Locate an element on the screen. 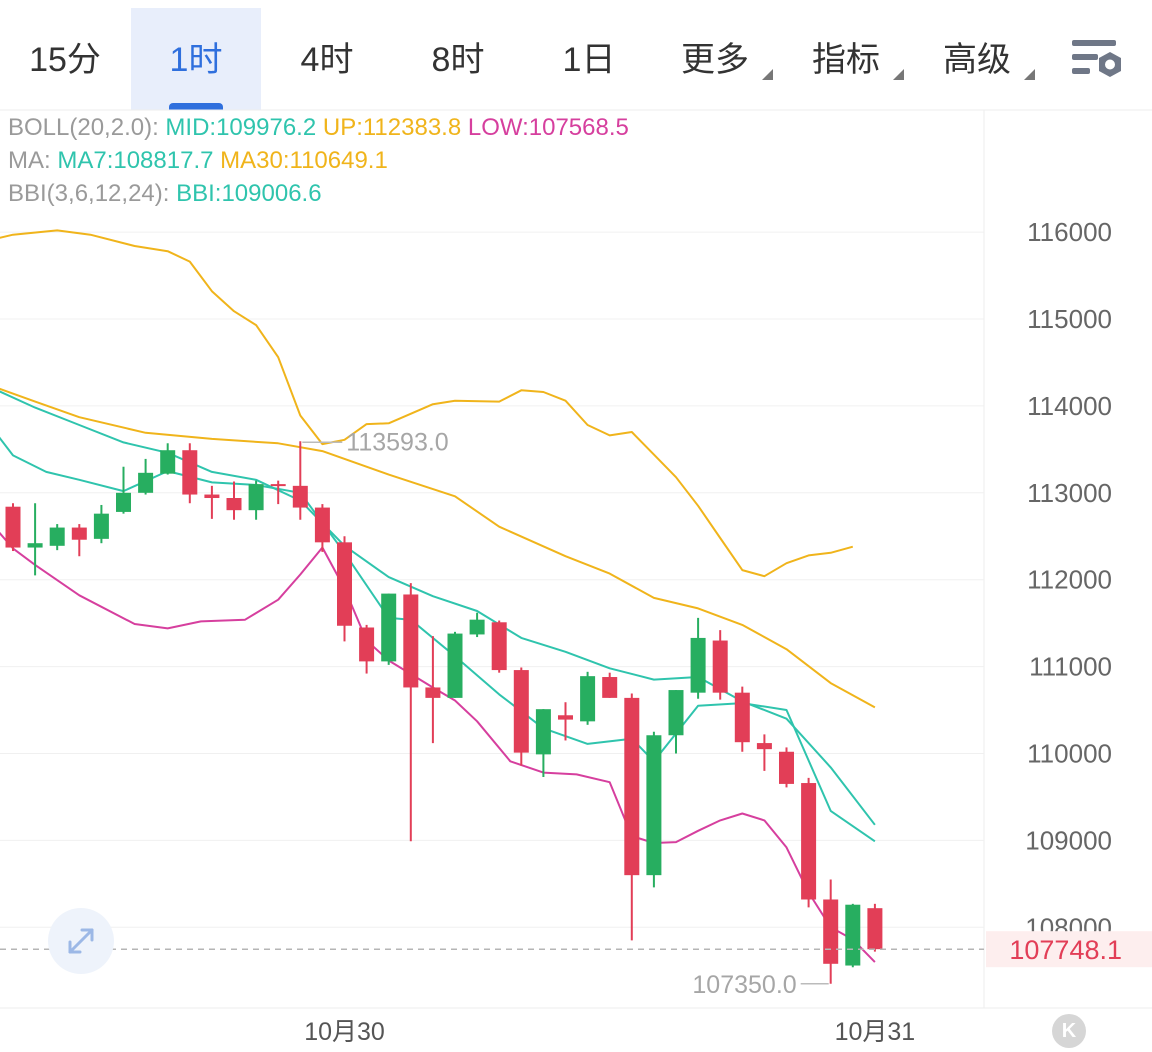 The height and width of the screenshot is (1052, 1152). expand-arrows-icon is located at coordinates (81, 941).